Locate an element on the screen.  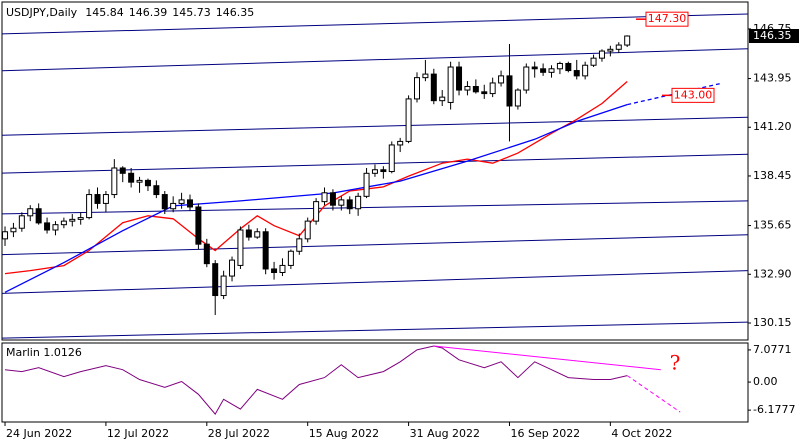
current-price-label: 146.35 is located at coordinates (772, 35).